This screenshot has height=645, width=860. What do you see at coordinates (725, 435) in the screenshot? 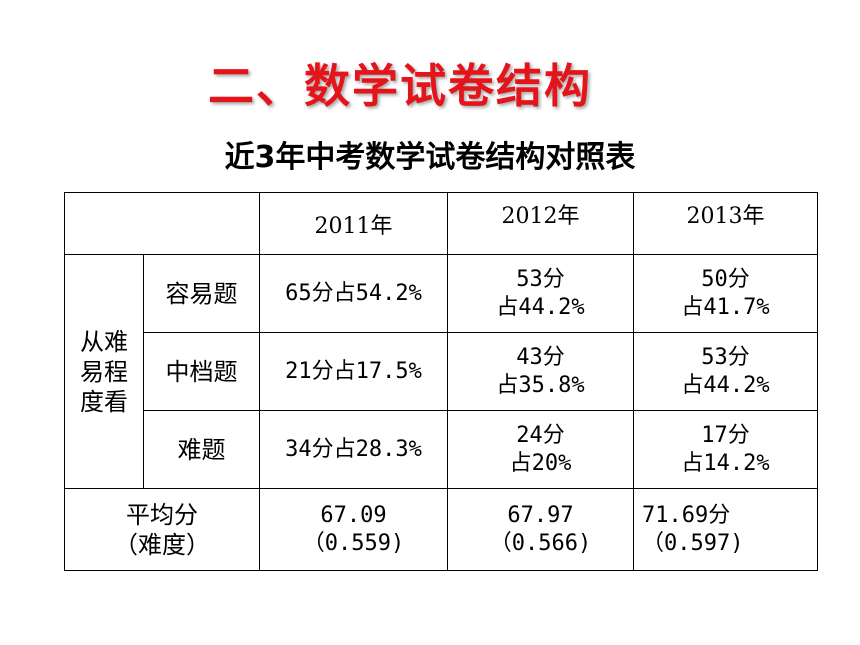
I see `cell-line: 17分` at bounding box center [725, 435].